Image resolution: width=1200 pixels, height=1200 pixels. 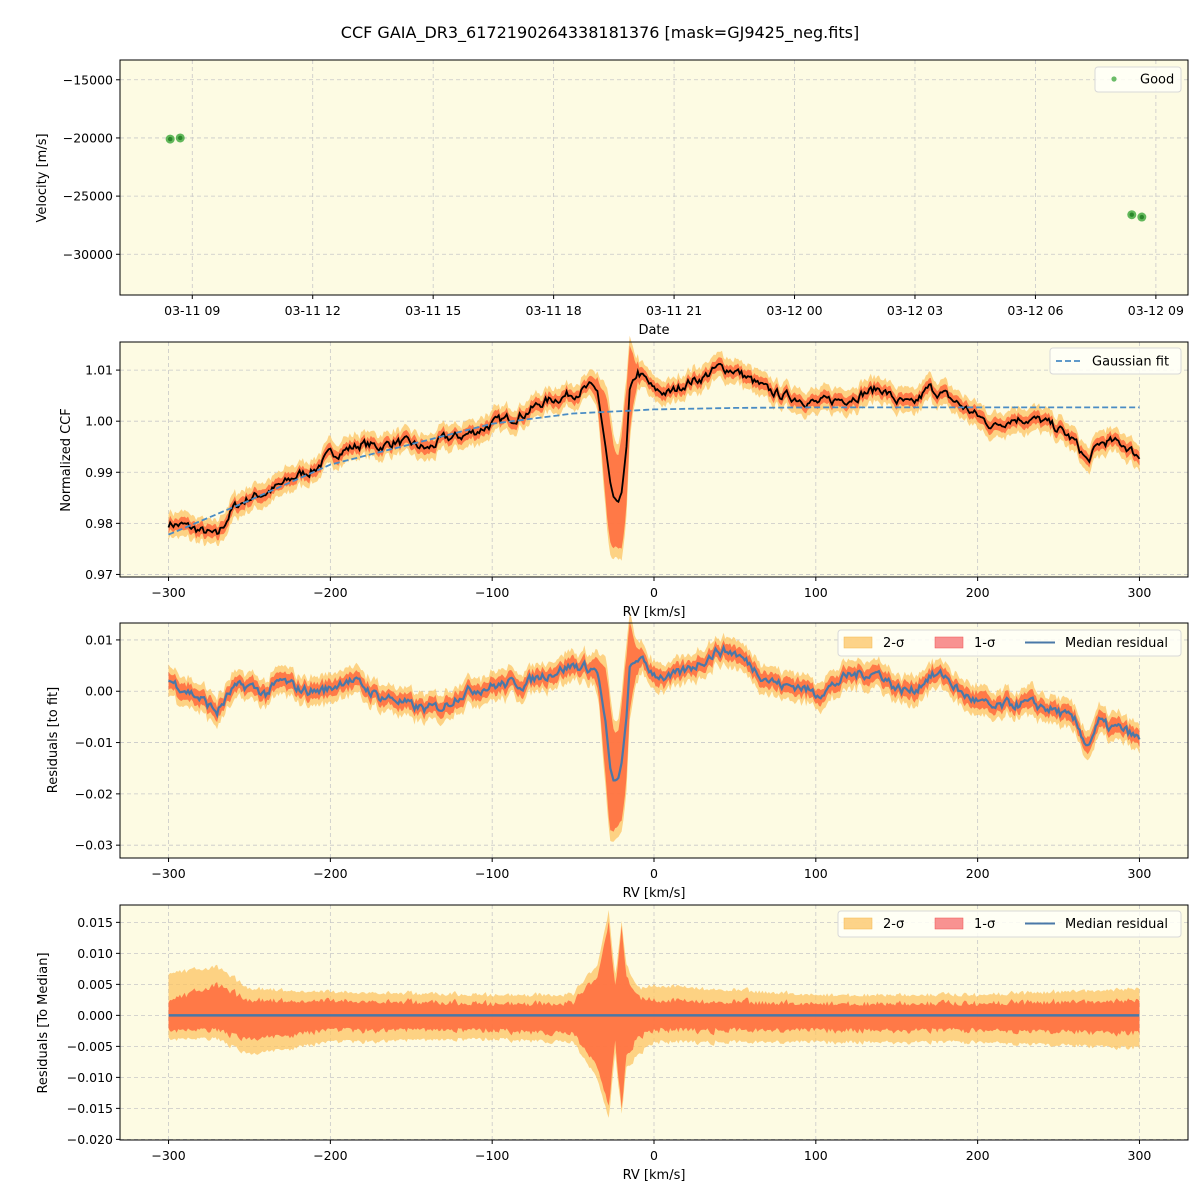 I want to click on y-tick-label: 0.00, so click(x=99, y=691).